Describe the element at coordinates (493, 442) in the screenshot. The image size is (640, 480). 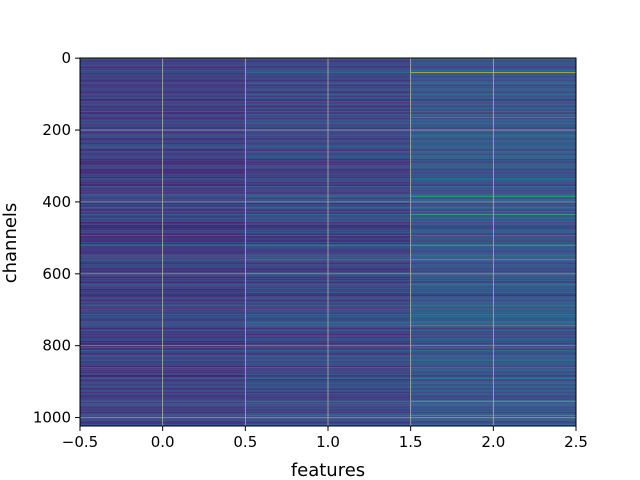
I see `x-tick-label: 2.0` at that location.